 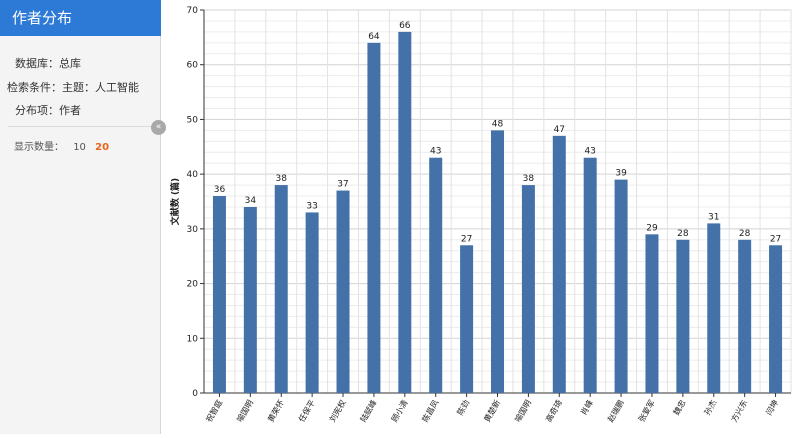 What do you see at coordinates (311, 206) in the screenshot?
I see `bar-value-label: 33` at bounding box center [311, 206].